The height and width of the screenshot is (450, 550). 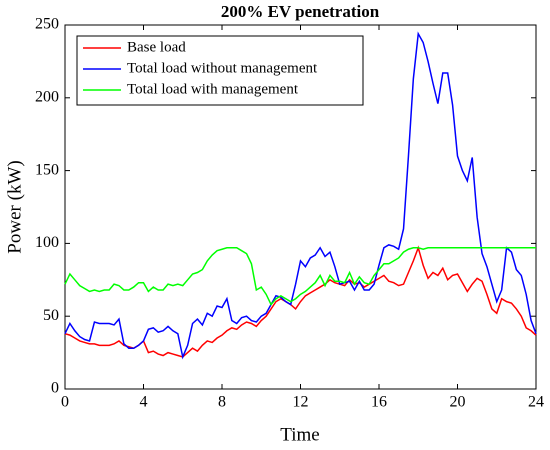 I want to click on y-tick-label: 0, so click(x=55, y=388).